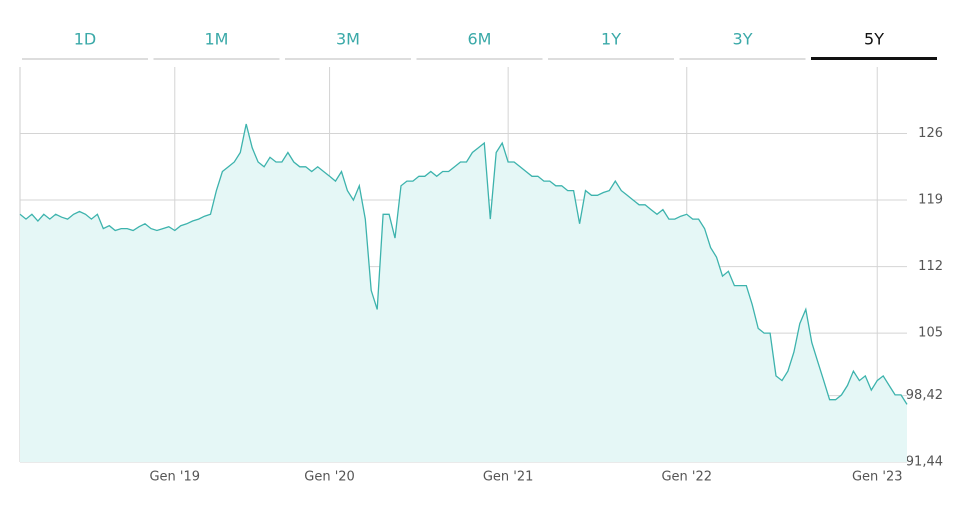 The image size is (980, 518). Describe the element at coordinates (877, 477) in the screenshot. I see `x-tick-label: Gen '23` at that location.